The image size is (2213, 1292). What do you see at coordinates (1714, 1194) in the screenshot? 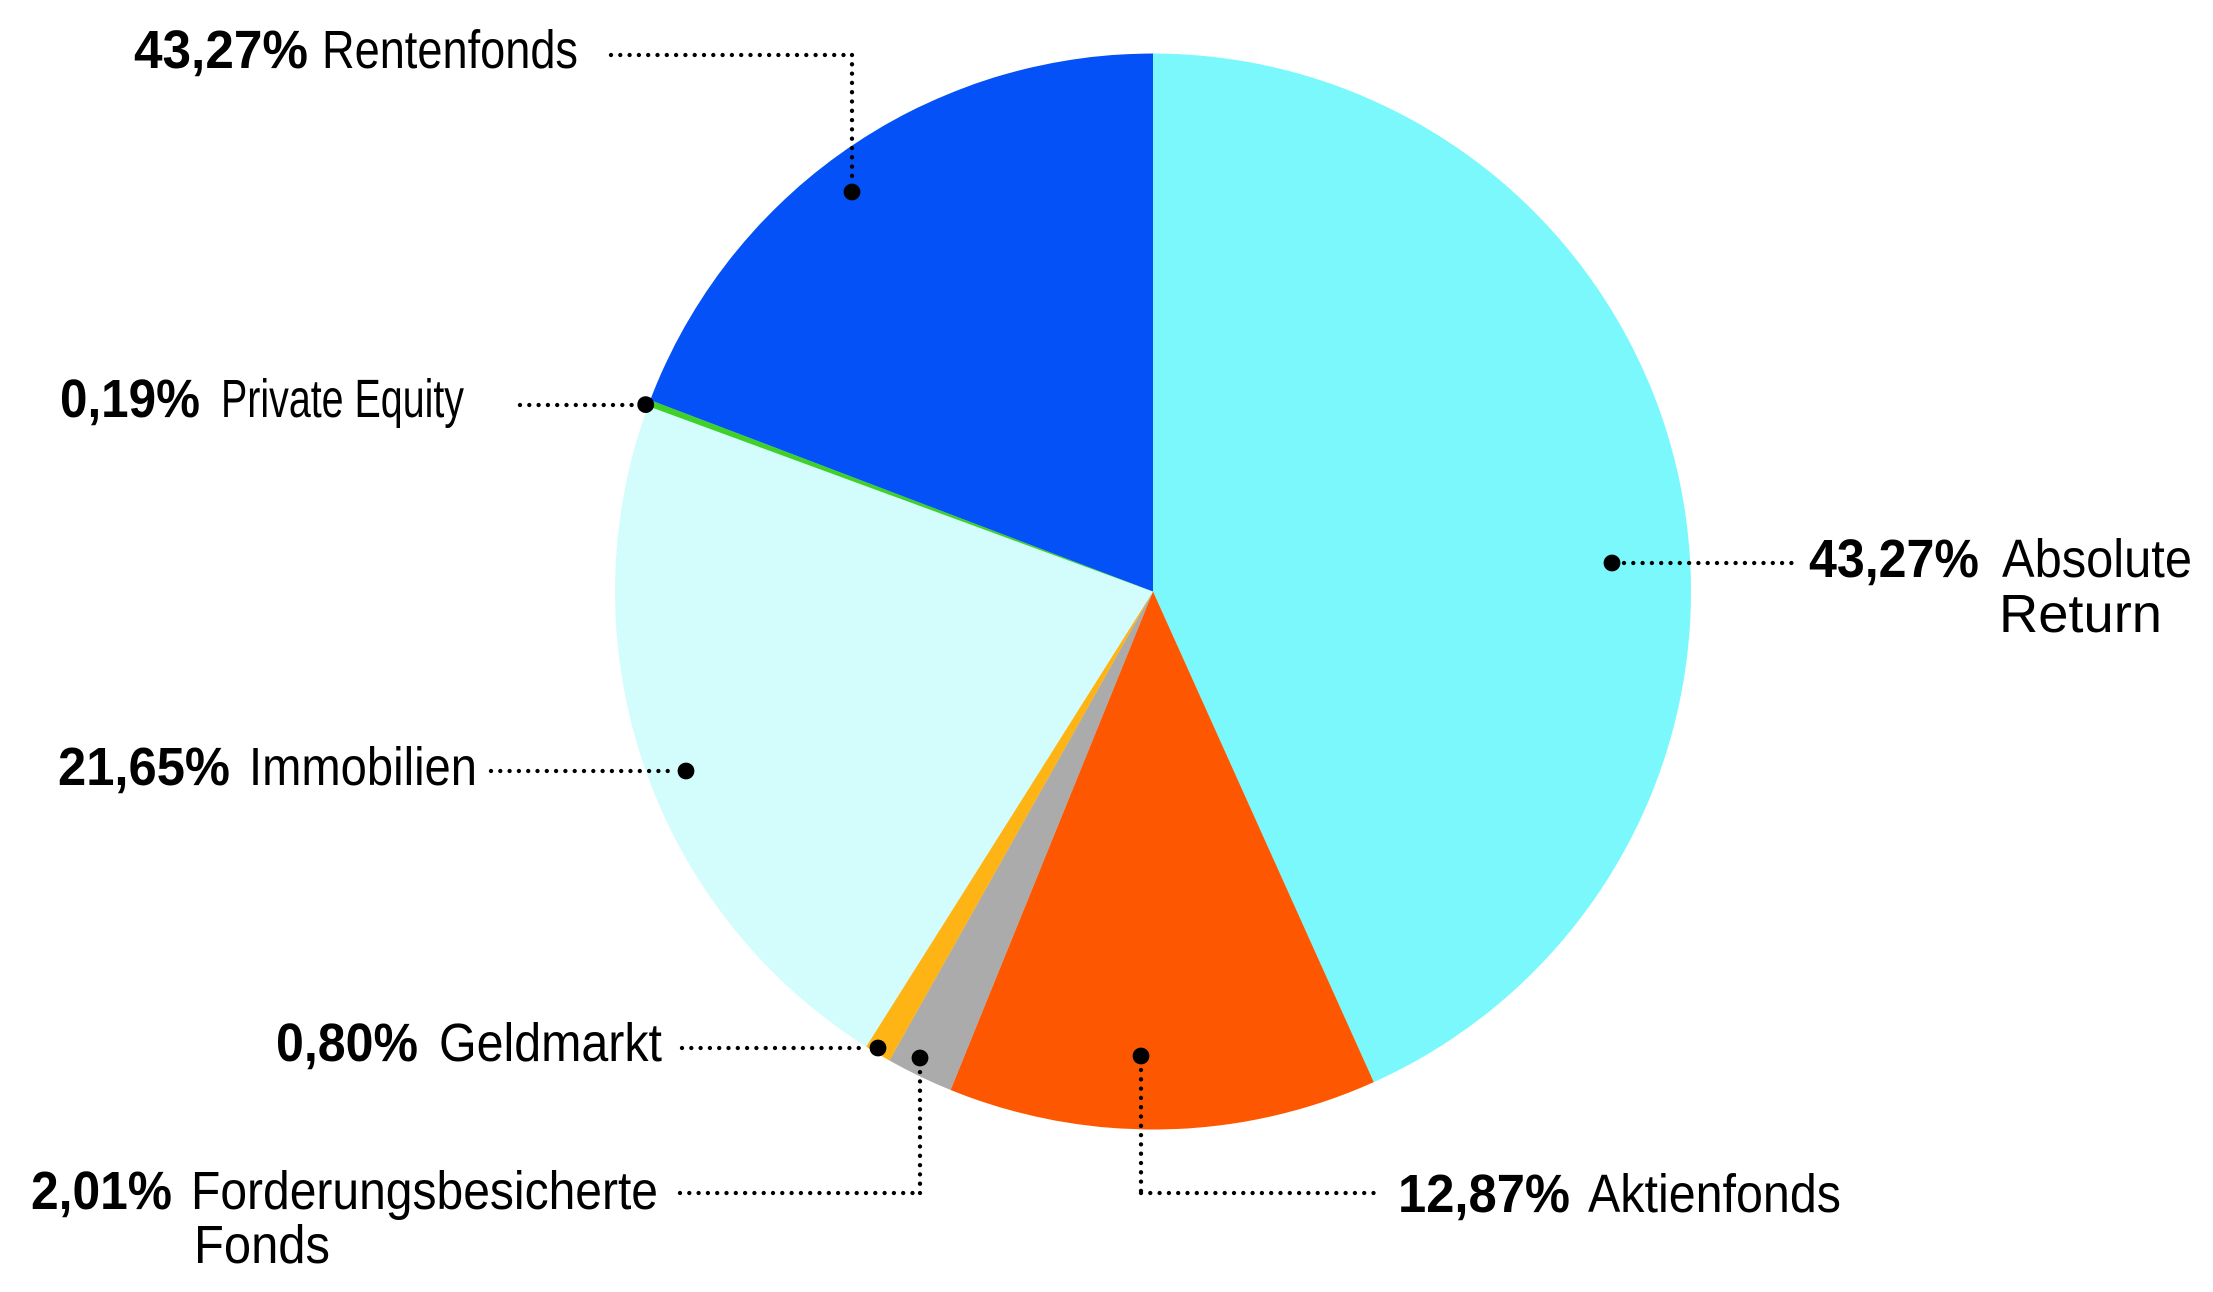
I see `svg-text: Aktienfonds` at bounding box center [1714, 1194].